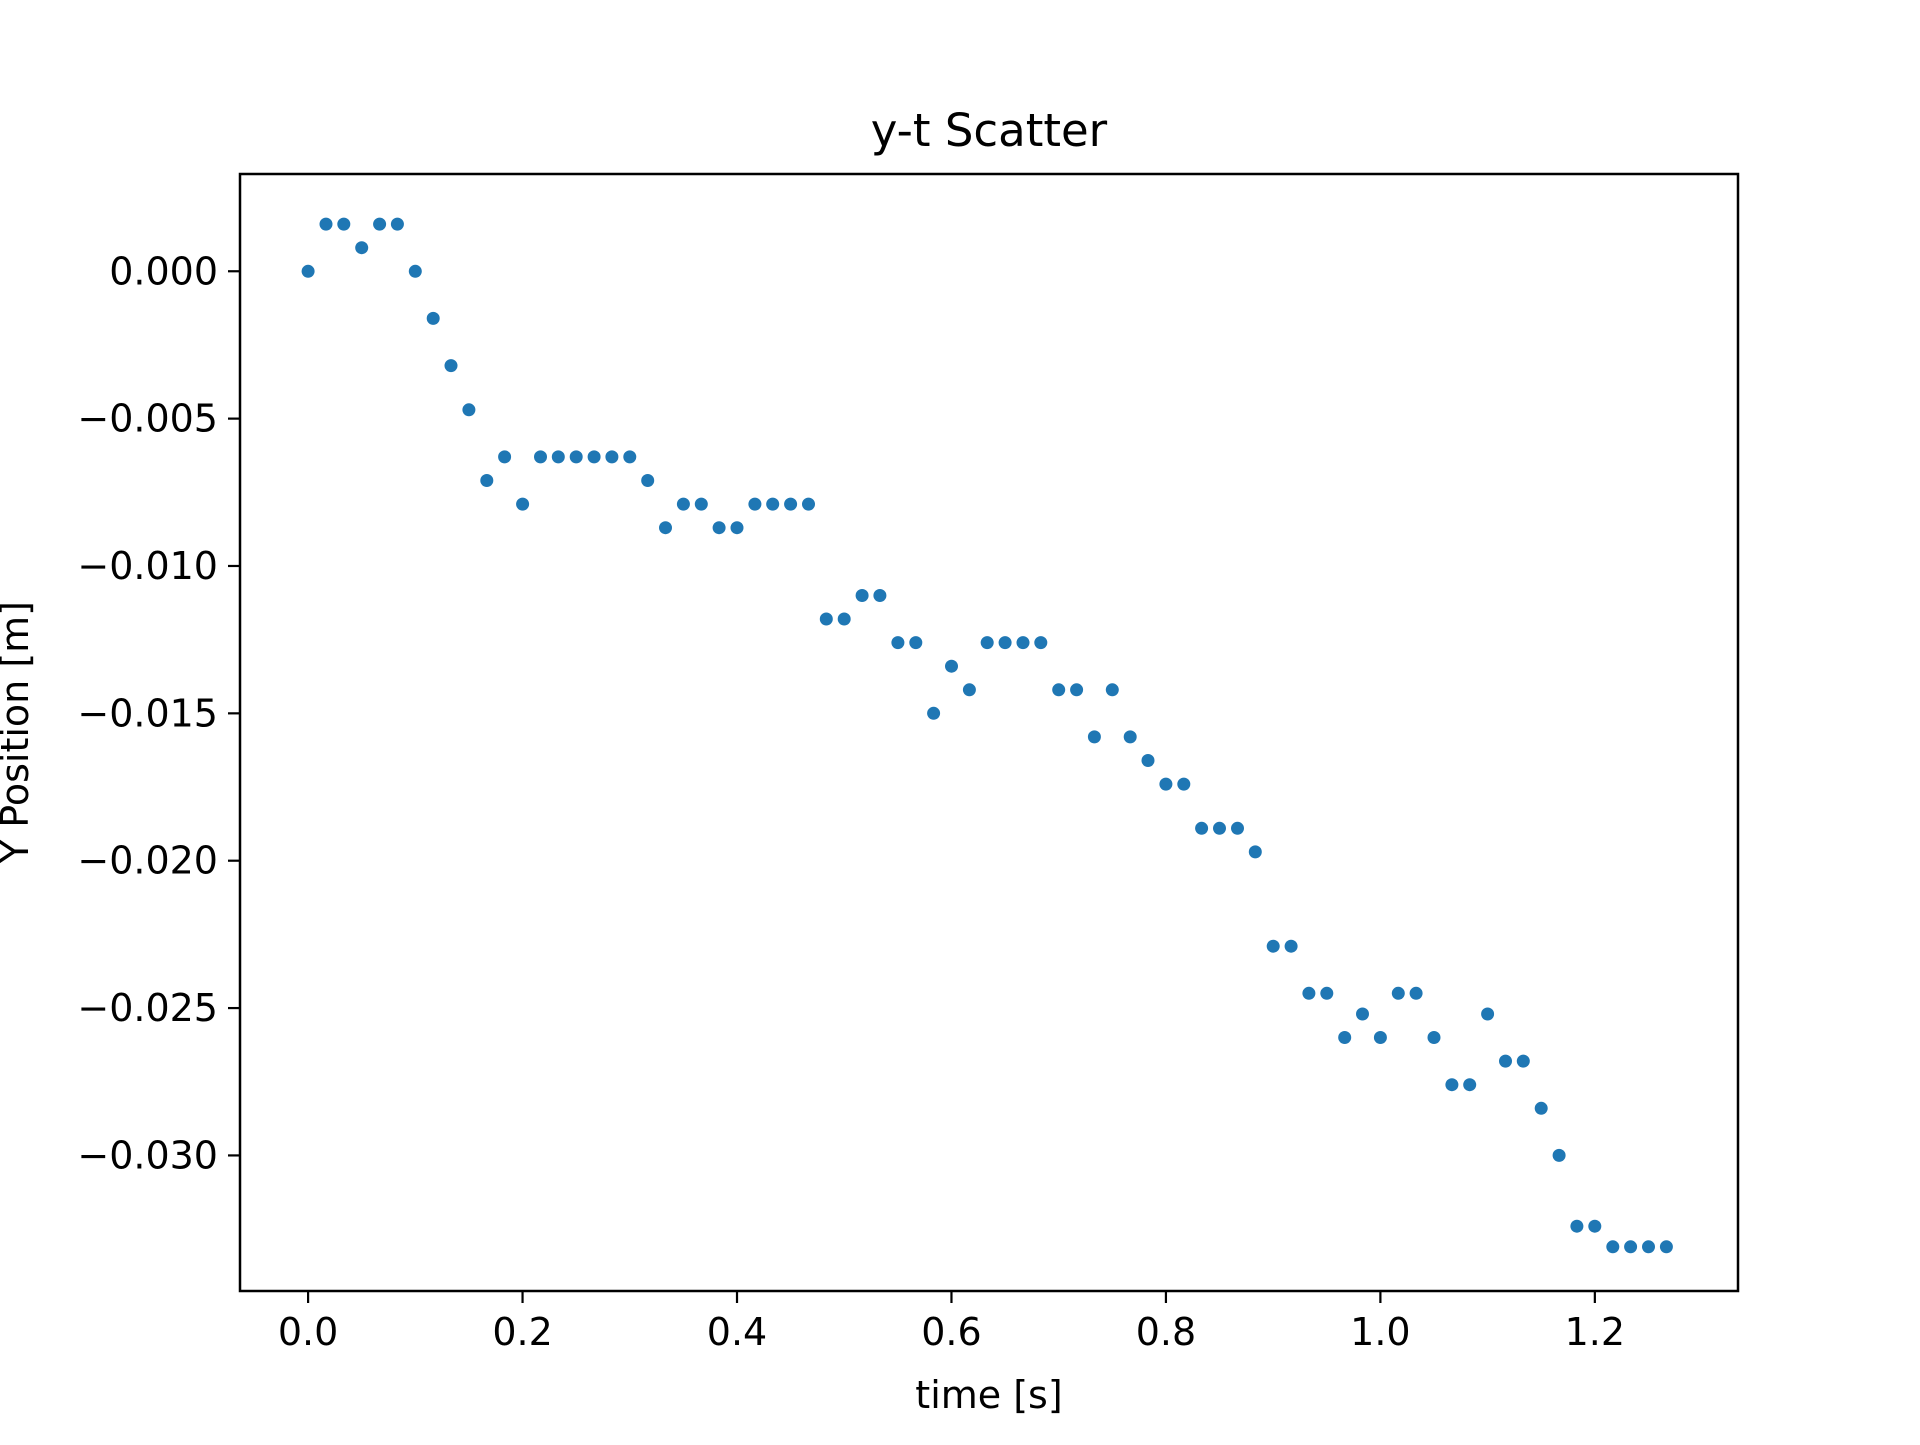 The width and height of the screenshot is (1920, 1445). I want to click on x-tick-label: 0.8, so click(1166, 1332).